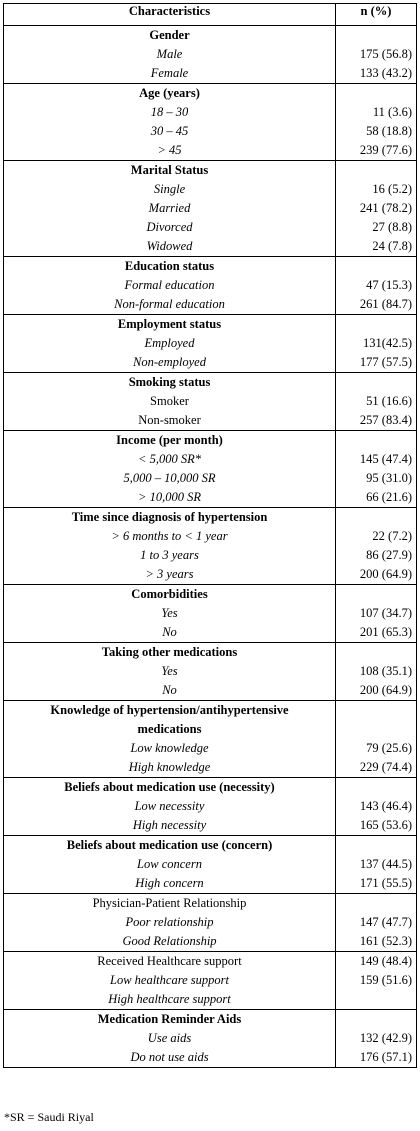  I want to click on group-title: Smoking status, so click(169, 382).